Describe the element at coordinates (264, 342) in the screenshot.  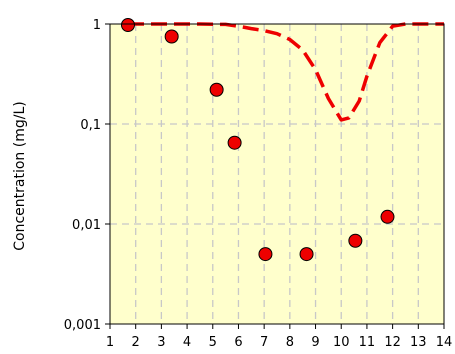
I see `x-tick-label: 7` at that location.